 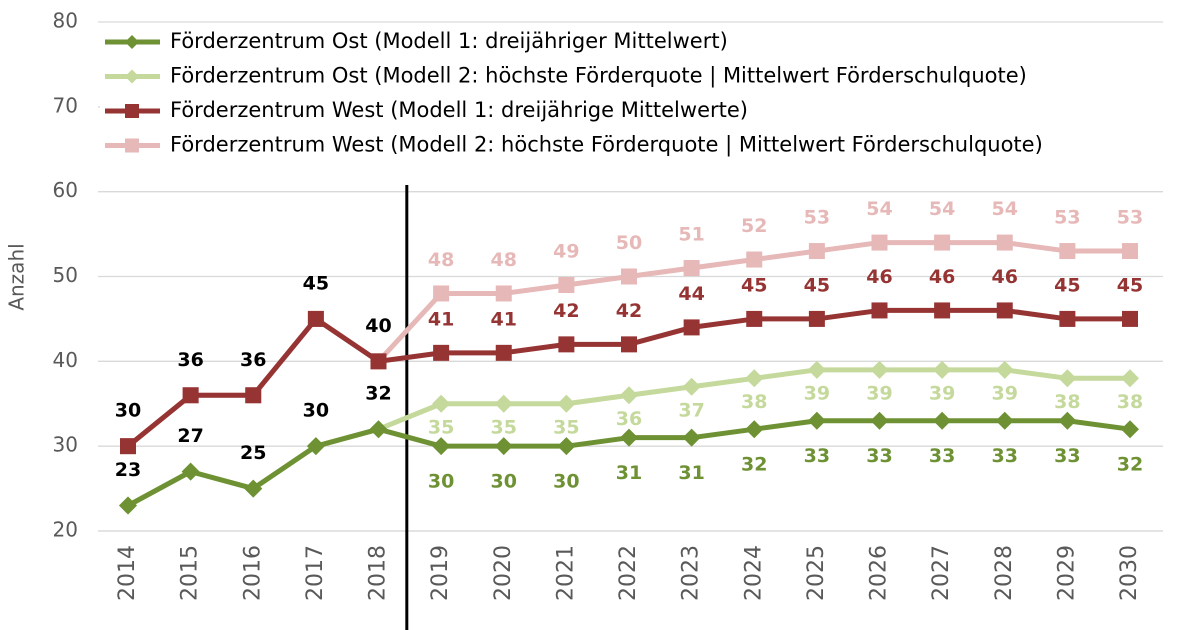 I want to click on y-tick-label: 80, so click(x=65, y=21).